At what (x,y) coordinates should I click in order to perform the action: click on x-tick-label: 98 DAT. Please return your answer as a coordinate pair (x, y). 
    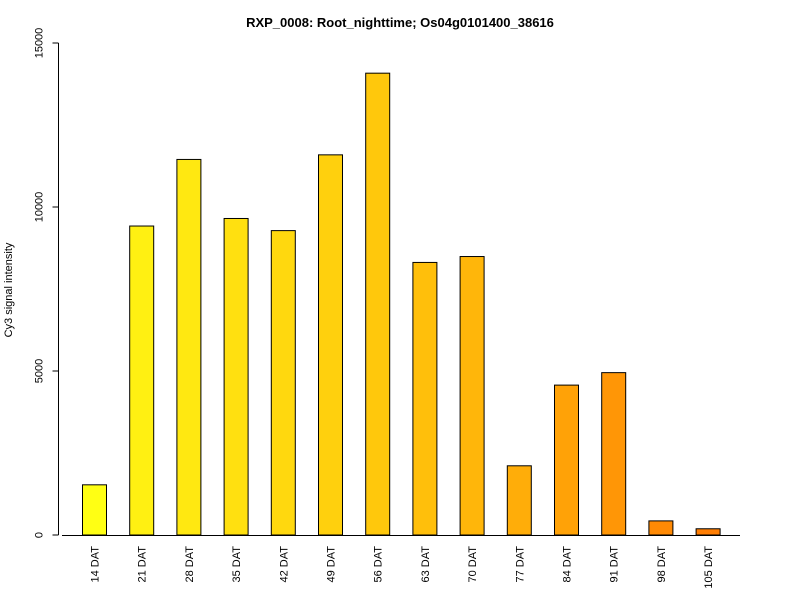
    Looking at the image, I should click on (662, 564).